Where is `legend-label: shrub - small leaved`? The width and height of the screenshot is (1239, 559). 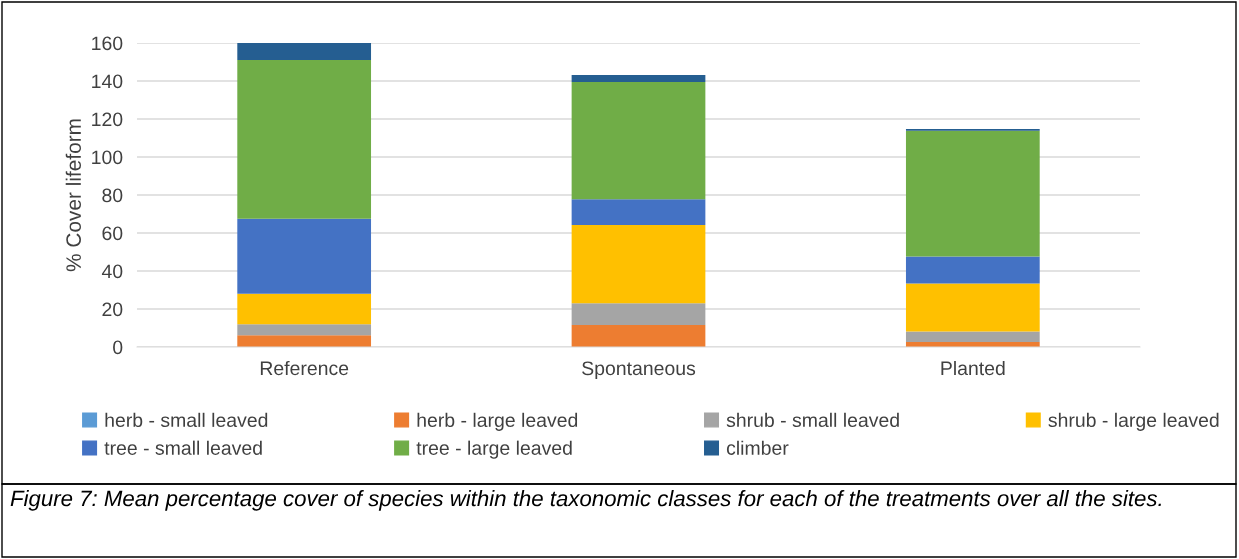 legend-label: shrub - small leaved is located at coordinates (812, 420).